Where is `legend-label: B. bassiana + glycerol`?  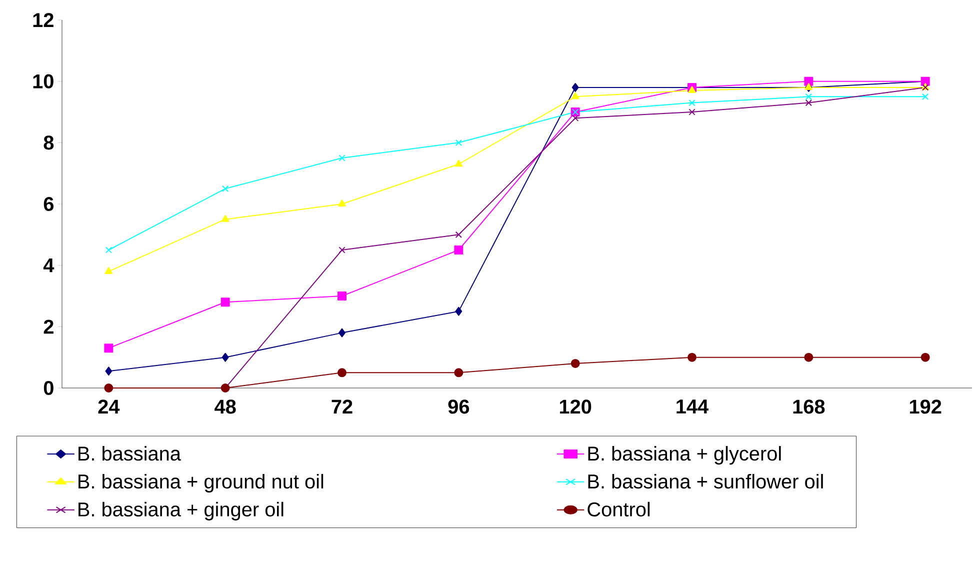 legend-label: B. bassiana + glycerol is located at coordinates (684, 455).